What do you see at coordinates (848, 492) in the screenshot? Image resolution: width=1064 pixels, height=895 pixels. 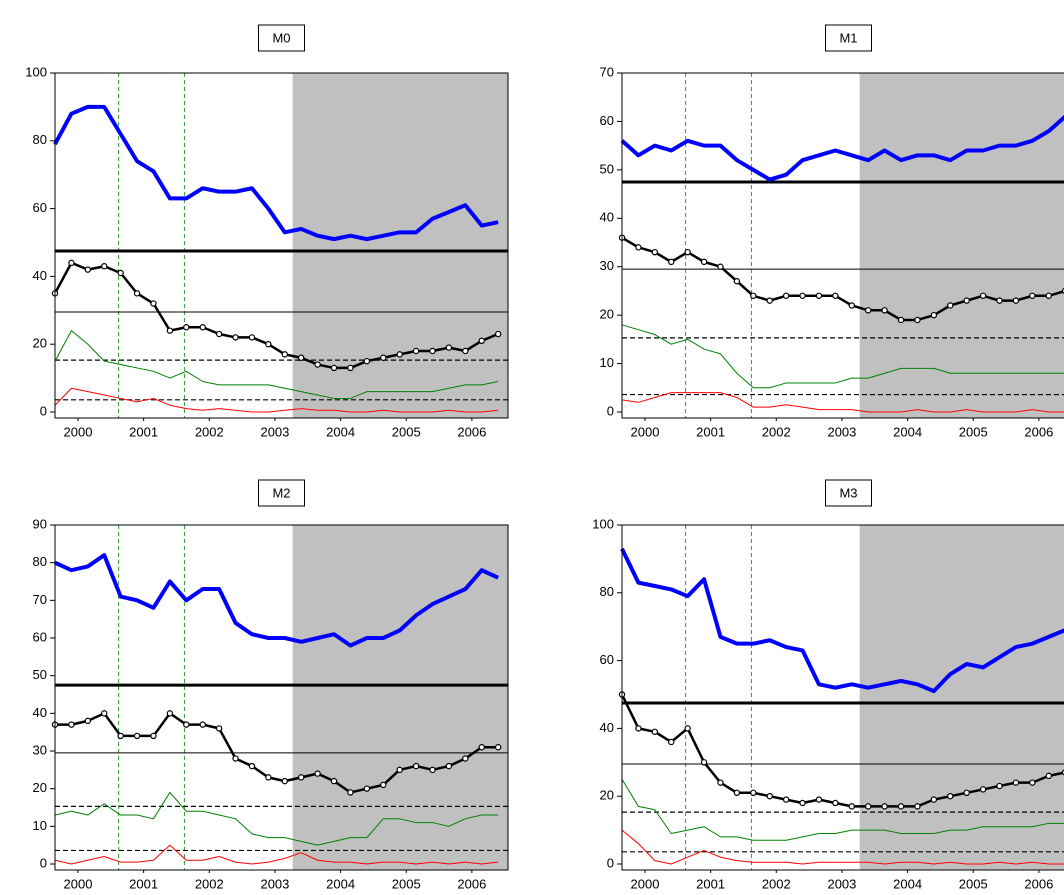 I see `chart-title: M3` at bounding box center [848, 492].